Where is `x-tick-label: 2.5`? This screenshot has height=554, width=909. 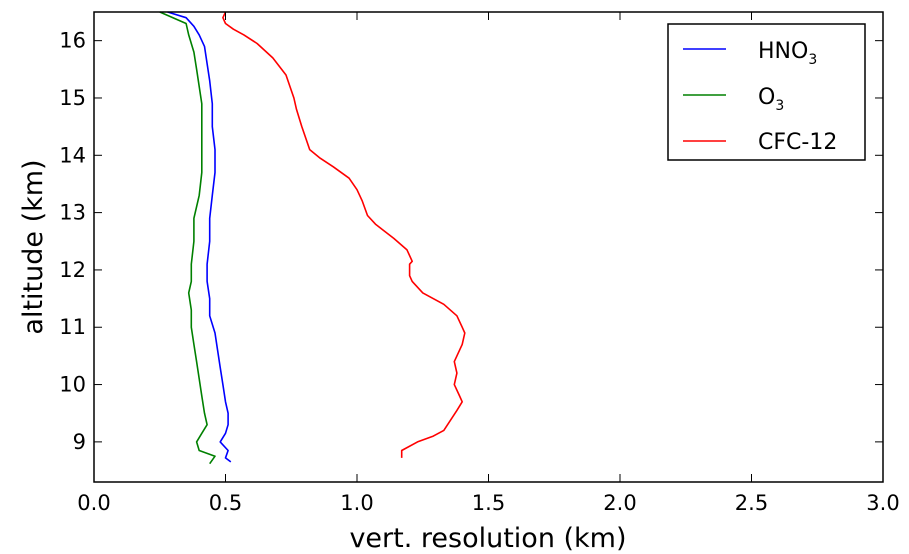
x-tick-label: 2.5 is located at coordinates (751, 503).